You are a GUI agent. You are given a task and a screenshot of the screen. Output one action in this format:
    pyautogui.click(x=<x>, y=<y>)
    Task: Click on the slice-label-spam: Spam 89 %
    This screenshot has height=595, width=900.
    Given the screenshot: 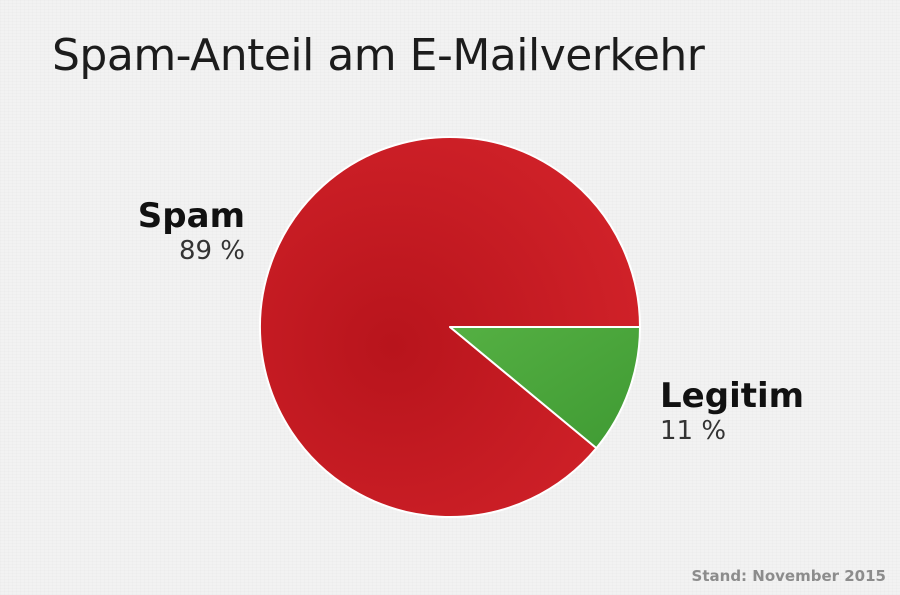 What is the action you would take?
    pyautogui.click(x=191, y=231)
    